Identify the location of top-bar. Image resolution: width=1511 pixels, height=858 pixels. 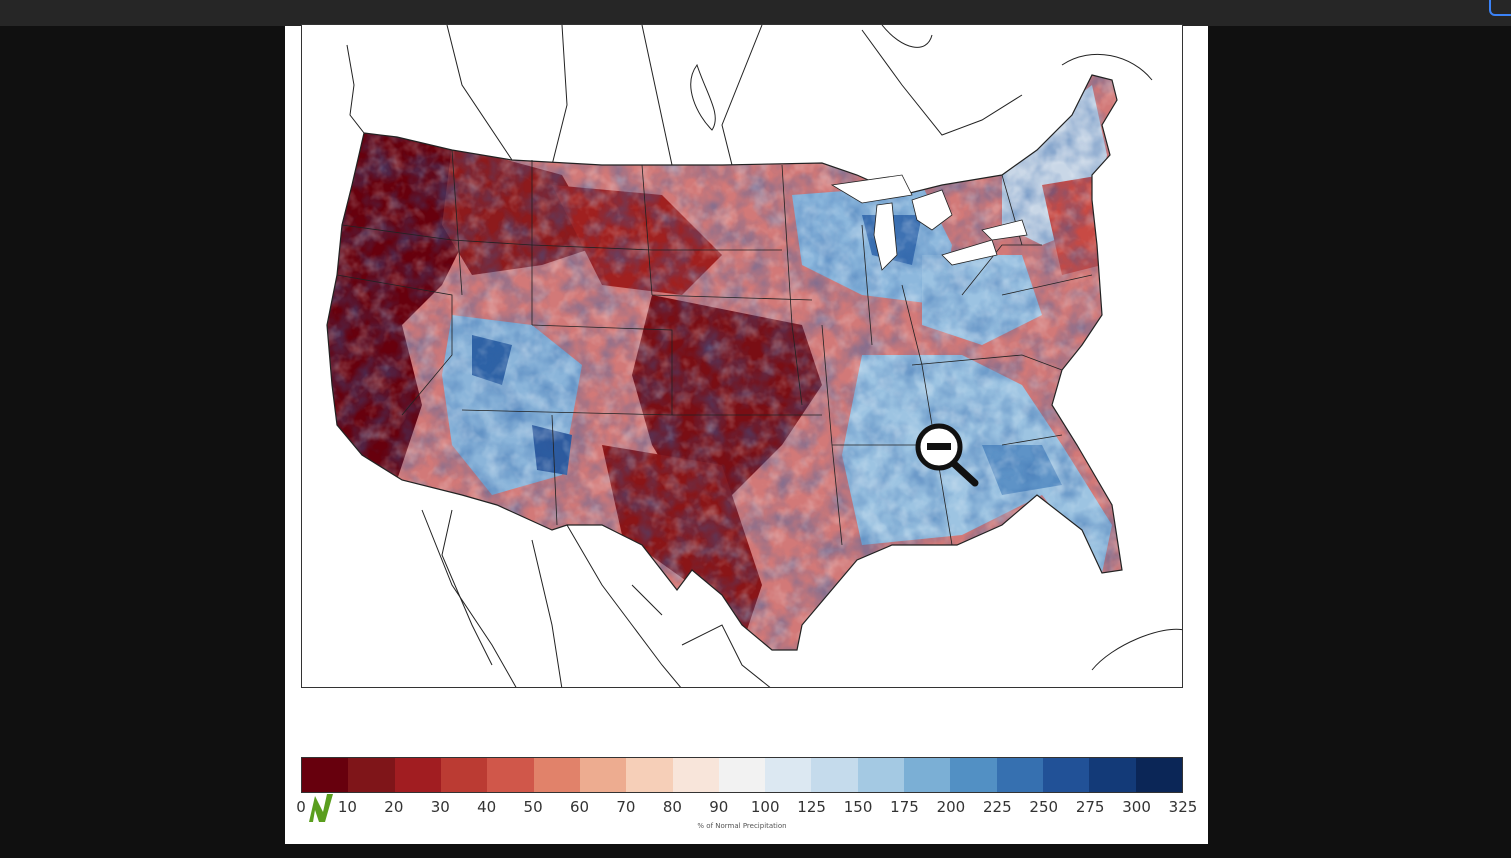
(755, 13).